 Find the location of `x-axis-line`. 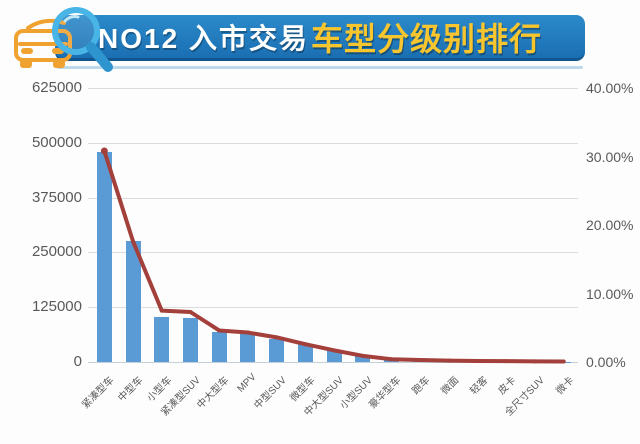

x-axis-line is located at coordinates (333, 362).